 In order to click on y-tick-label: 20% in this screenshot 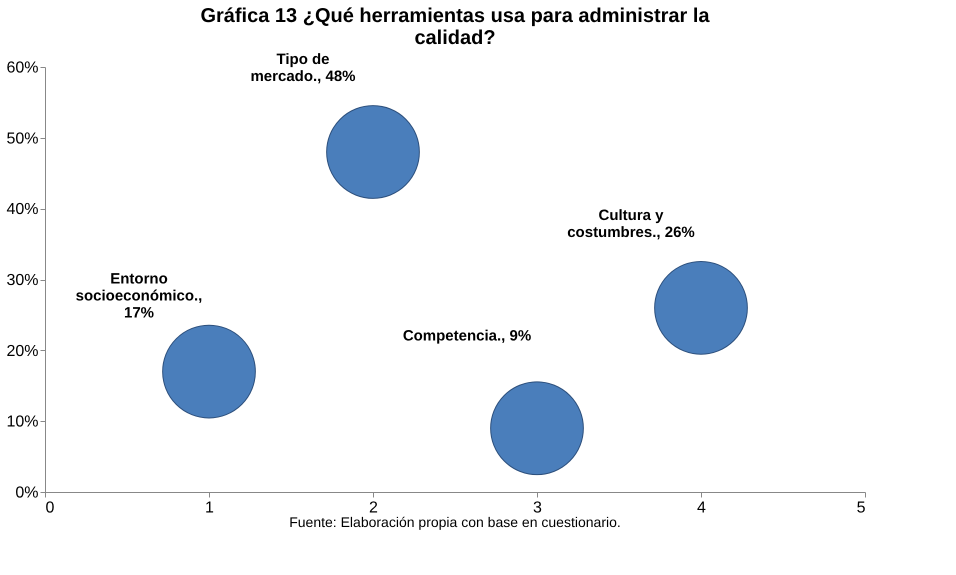, I will do `click(22, 351)`.